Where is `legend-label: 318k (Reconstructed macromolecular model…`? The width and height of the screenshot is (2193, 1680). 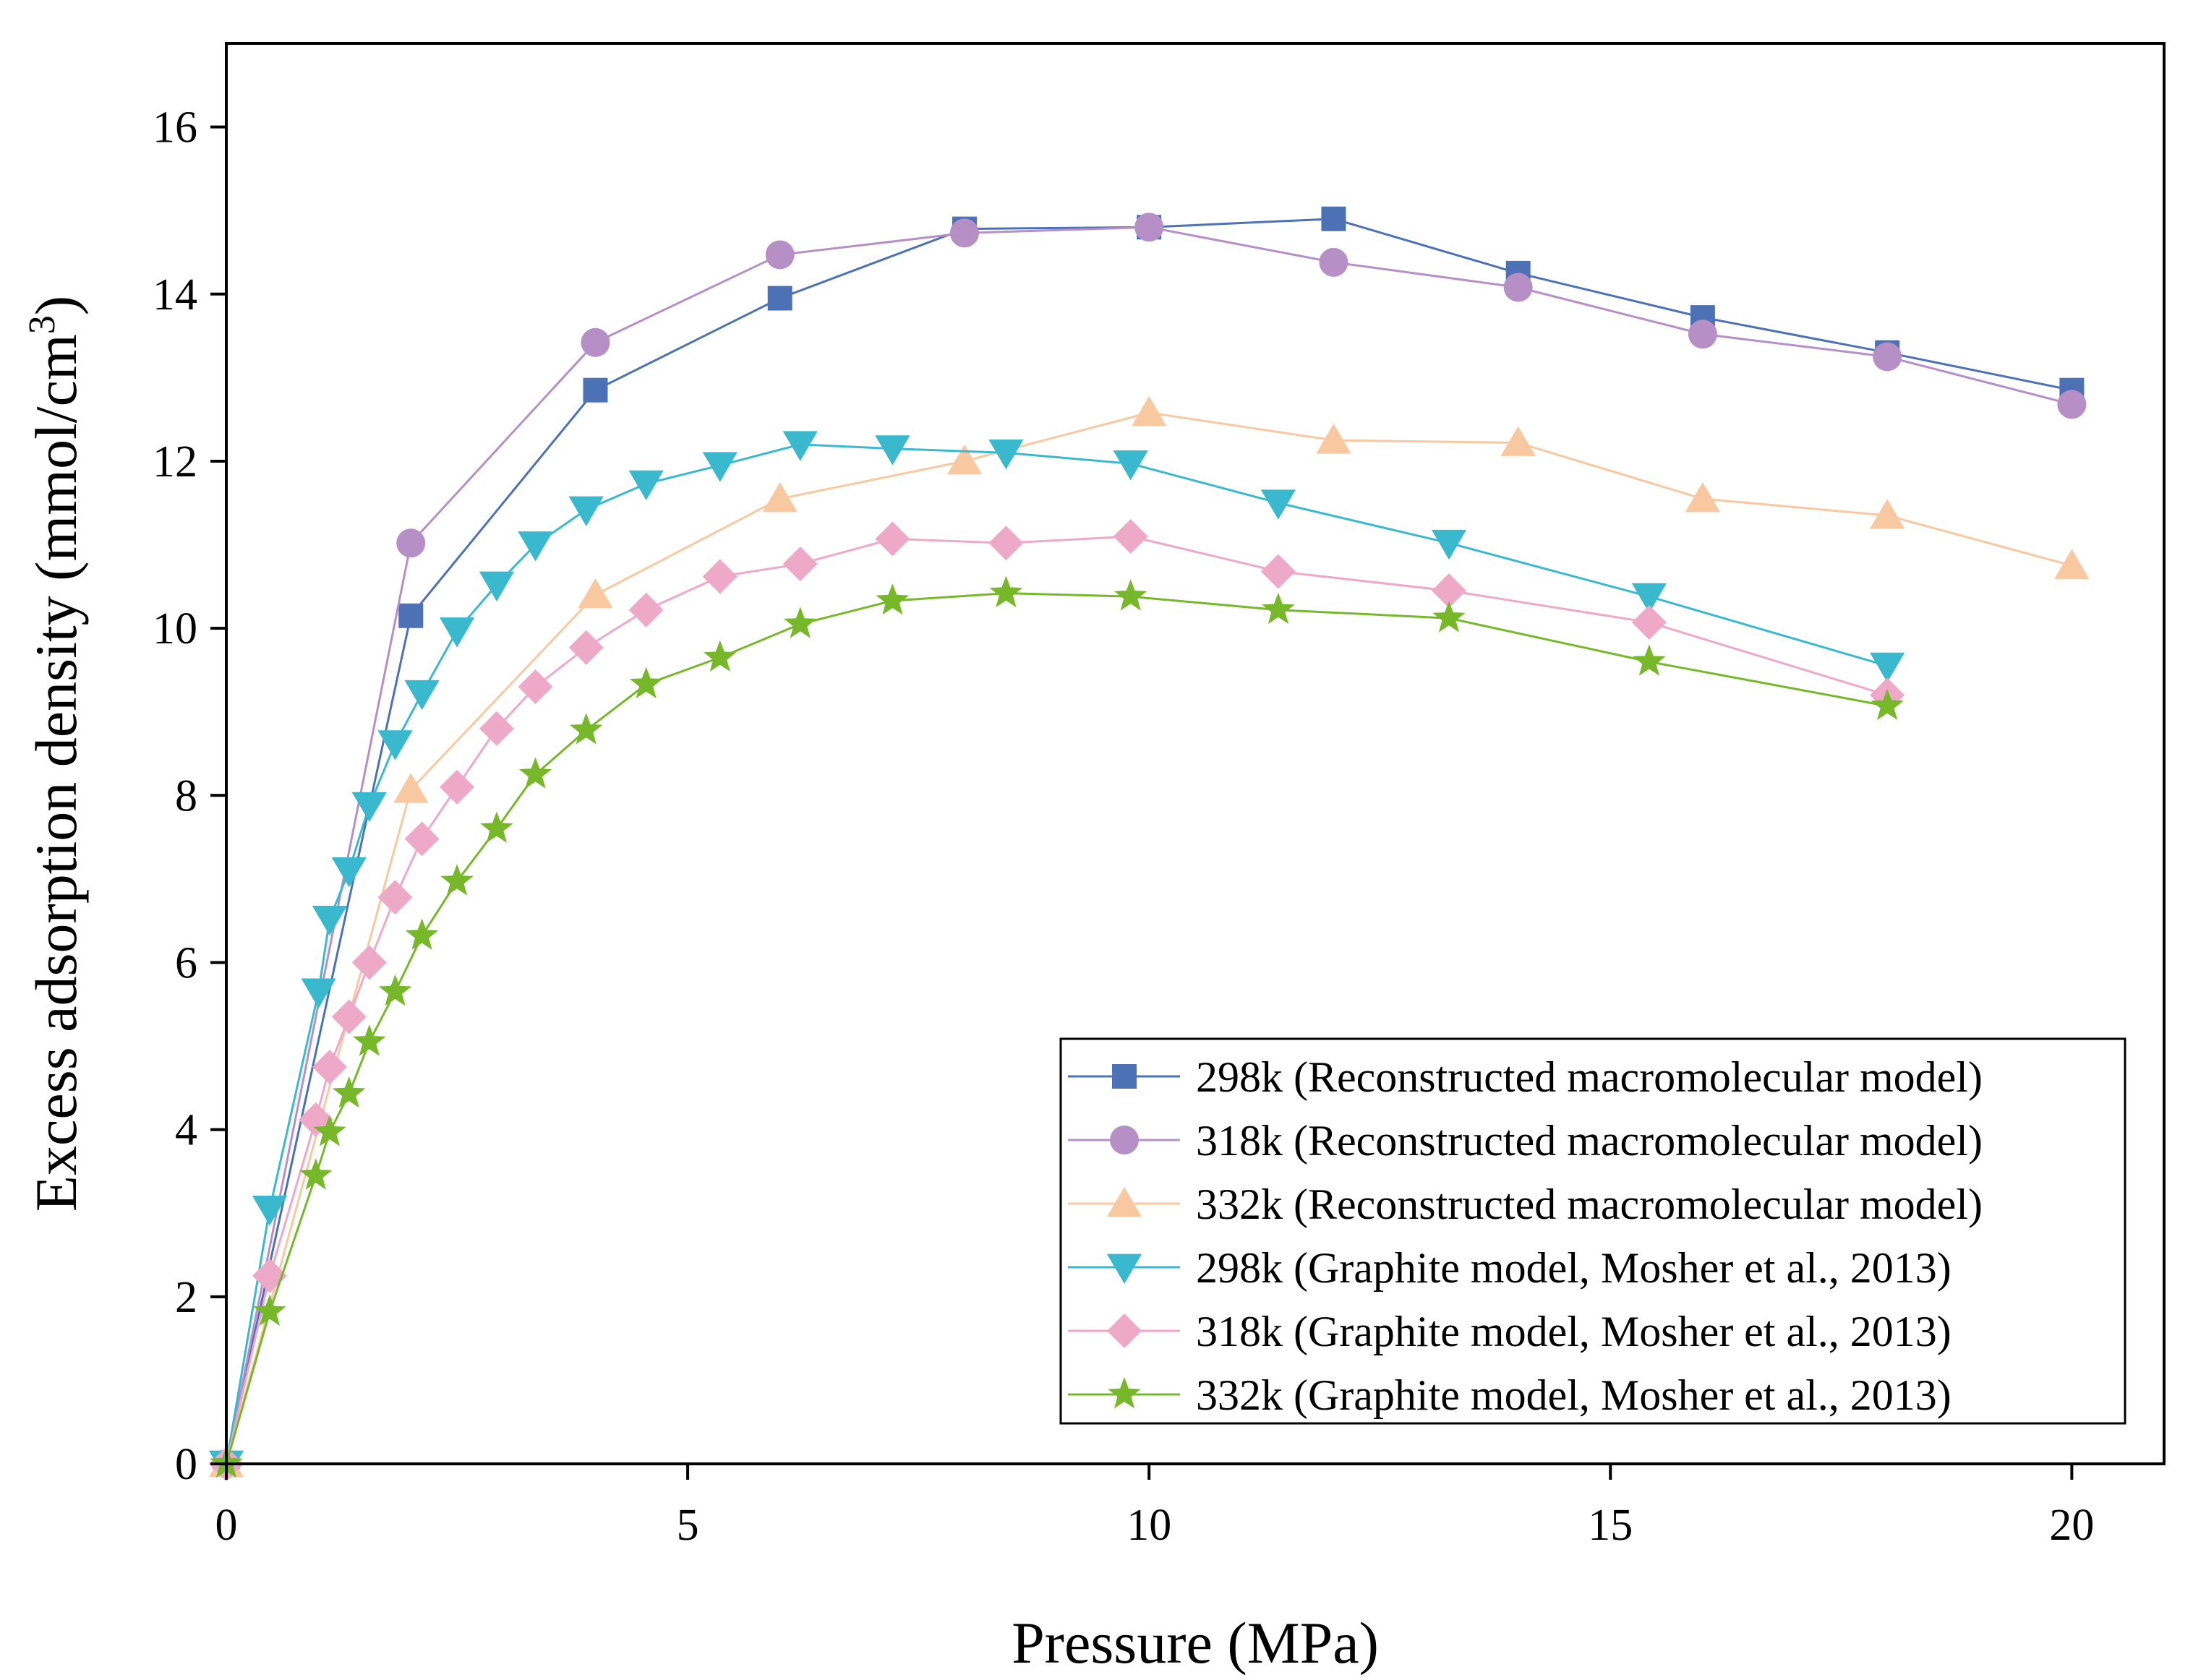 legend-label: 318k (Reconstructed macromolecular model… is located at coordinates (1590, 1141).